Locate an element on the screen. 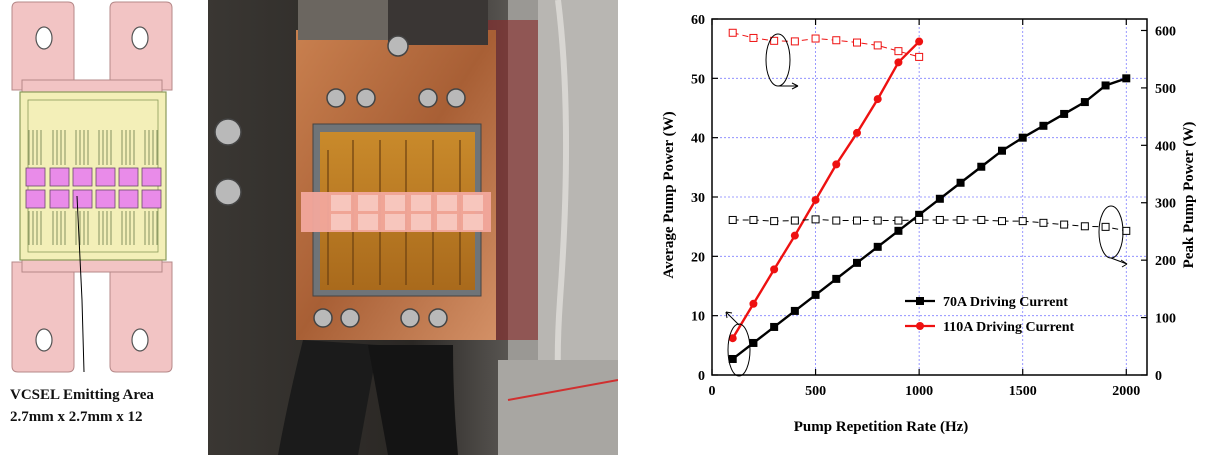  y2-tick-label: 500 is located at coordinates (1165, 89).